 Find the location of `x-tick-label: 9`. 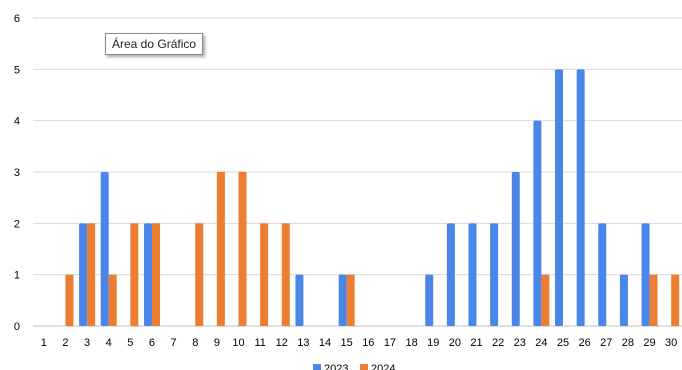

x-tick-label: 9 is located at coordinates (217, 343).